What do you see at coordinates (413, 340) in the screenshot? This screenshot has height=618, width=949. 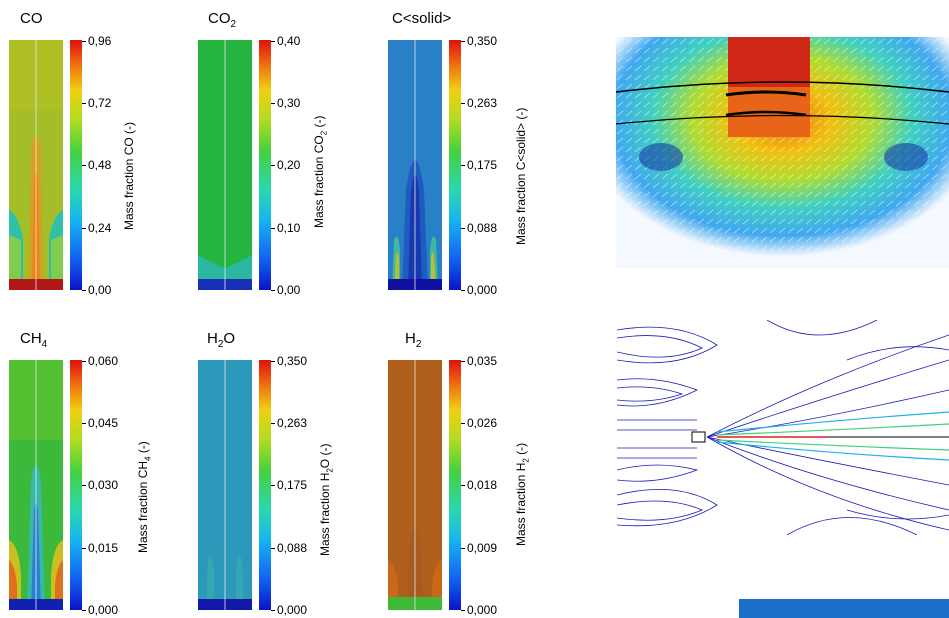 I see `panel-title-h2: H2` at bounding box center [413, 340].